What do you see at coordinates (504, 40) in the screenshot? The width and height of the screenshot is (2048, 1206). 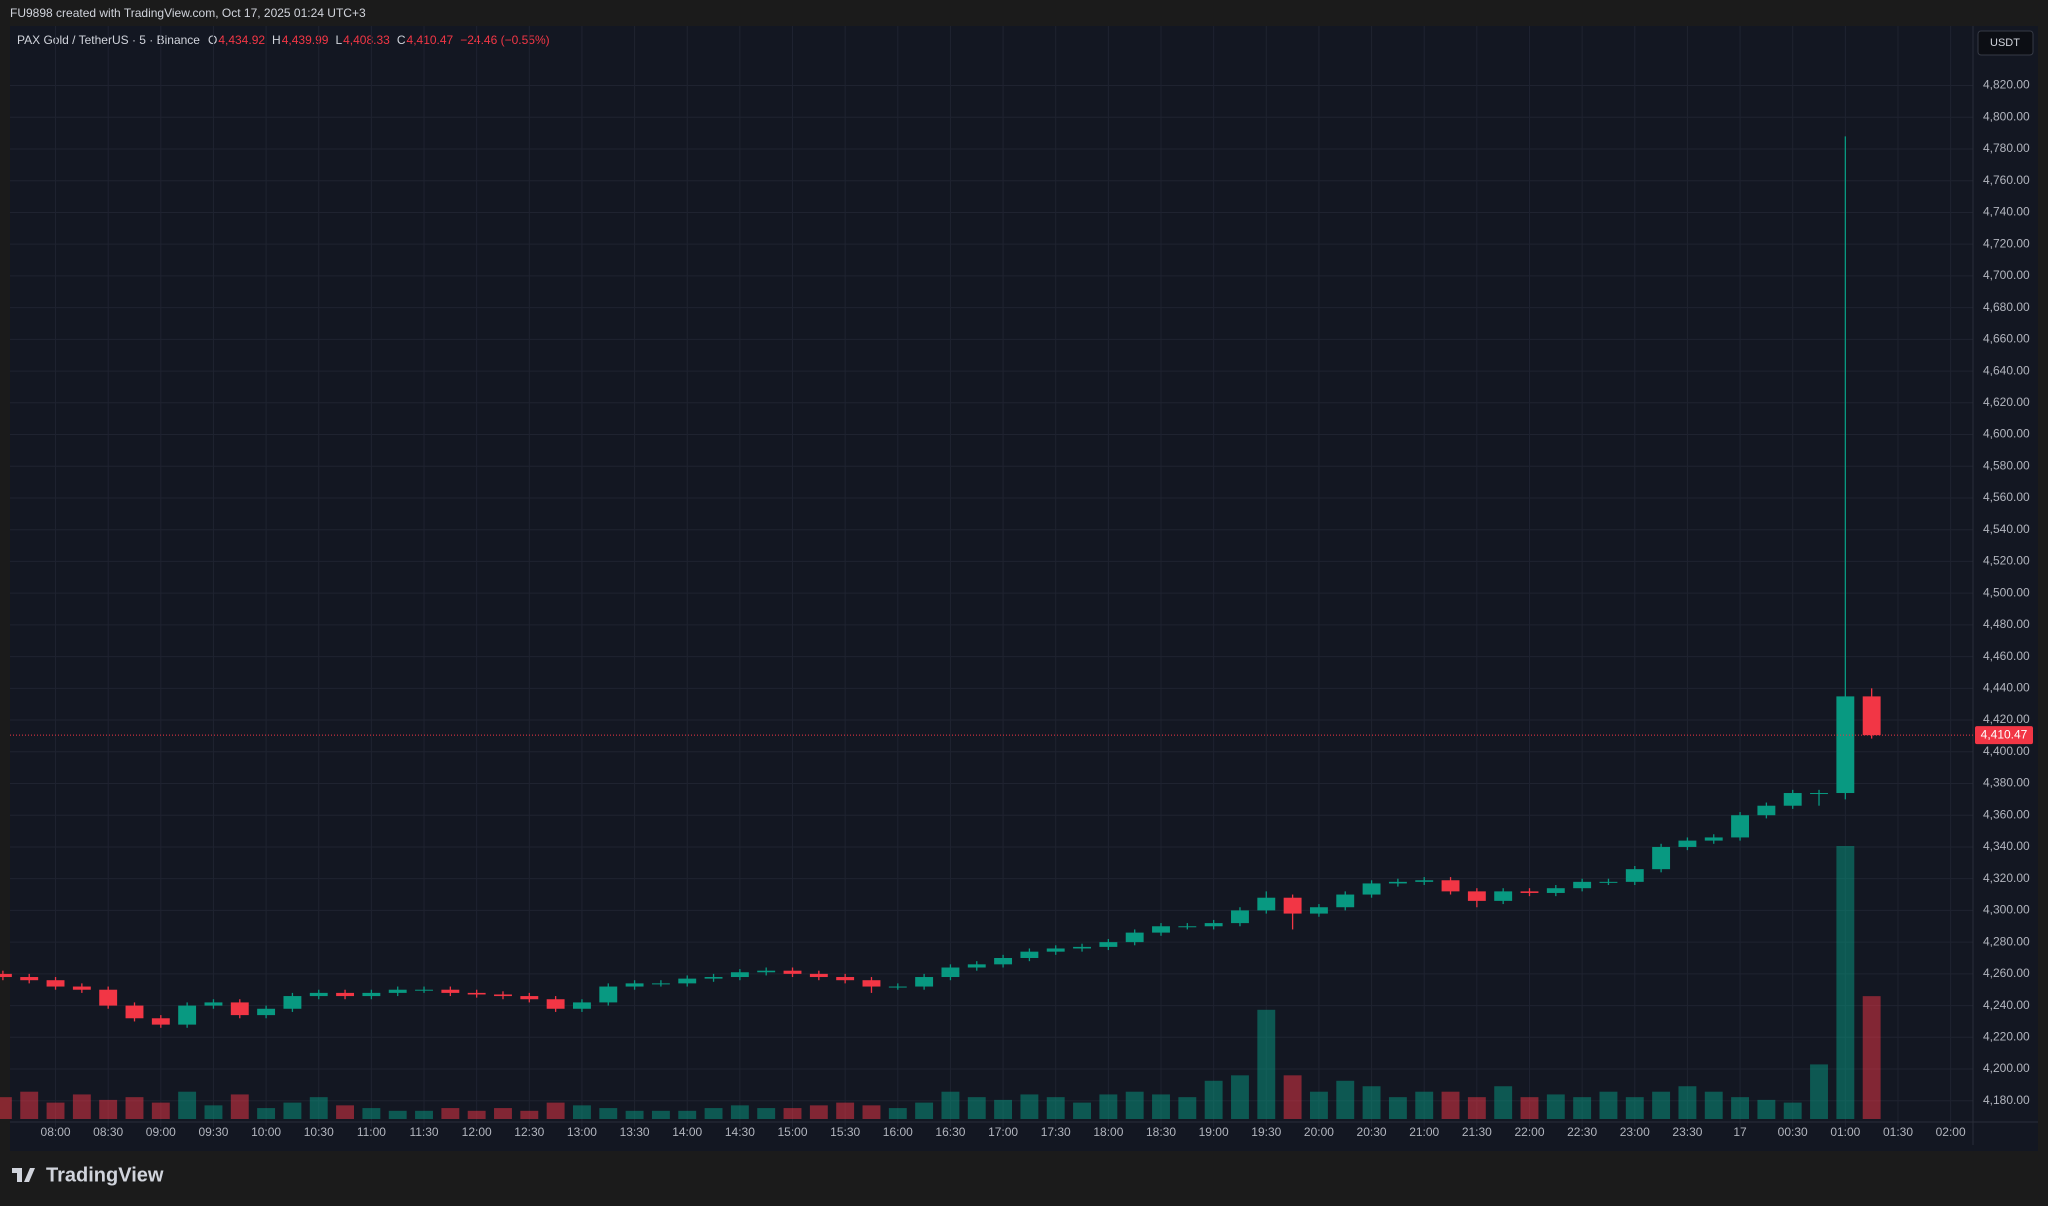 I see `change: −24.46 (−0.55%)` at bounding box center [504, 40].